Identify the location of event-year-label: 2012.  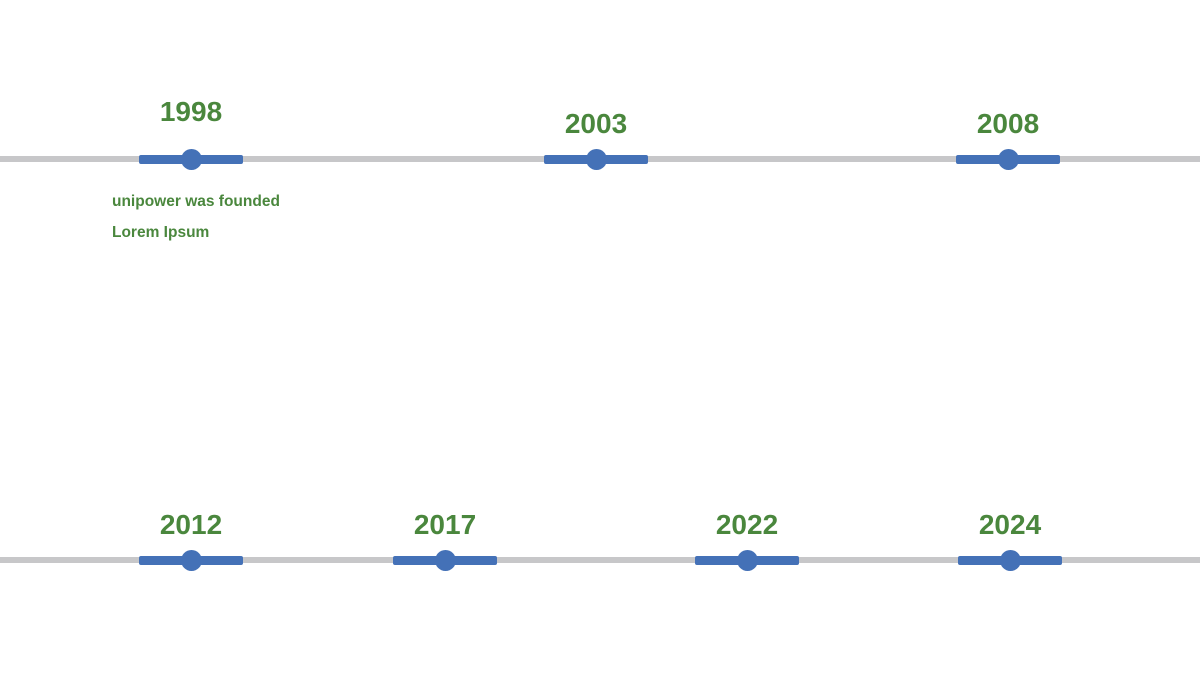
(191, 524).